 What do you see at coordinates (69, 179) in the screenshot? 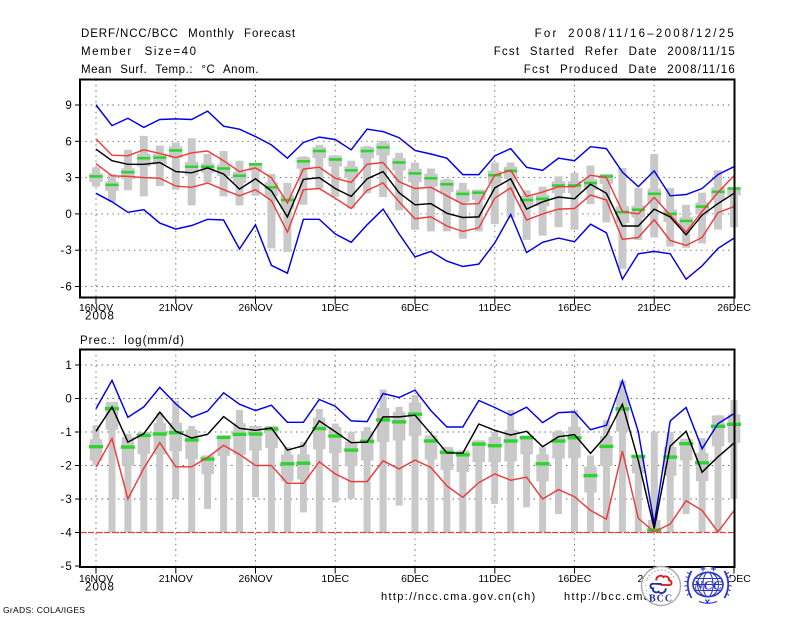
I see `svg-text: 3` at bounding box center [69, 179].